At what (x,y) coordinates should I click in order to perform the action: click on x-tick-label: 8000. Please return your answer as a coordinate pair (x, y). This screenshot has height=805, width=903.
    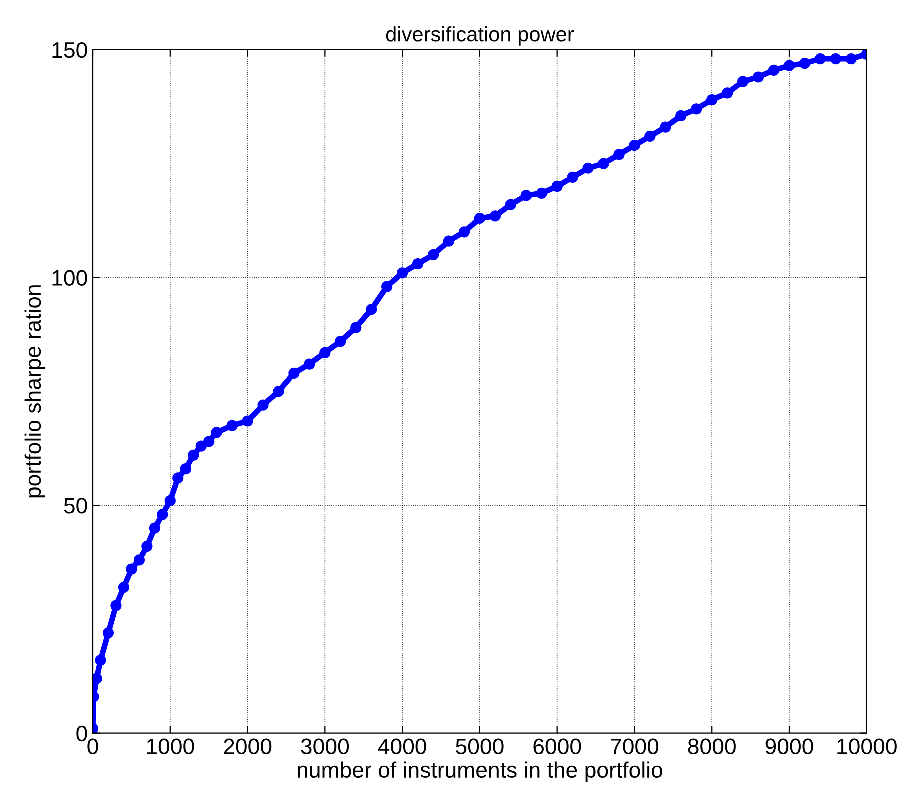
    Looking at the image, I should click on (712, 746).